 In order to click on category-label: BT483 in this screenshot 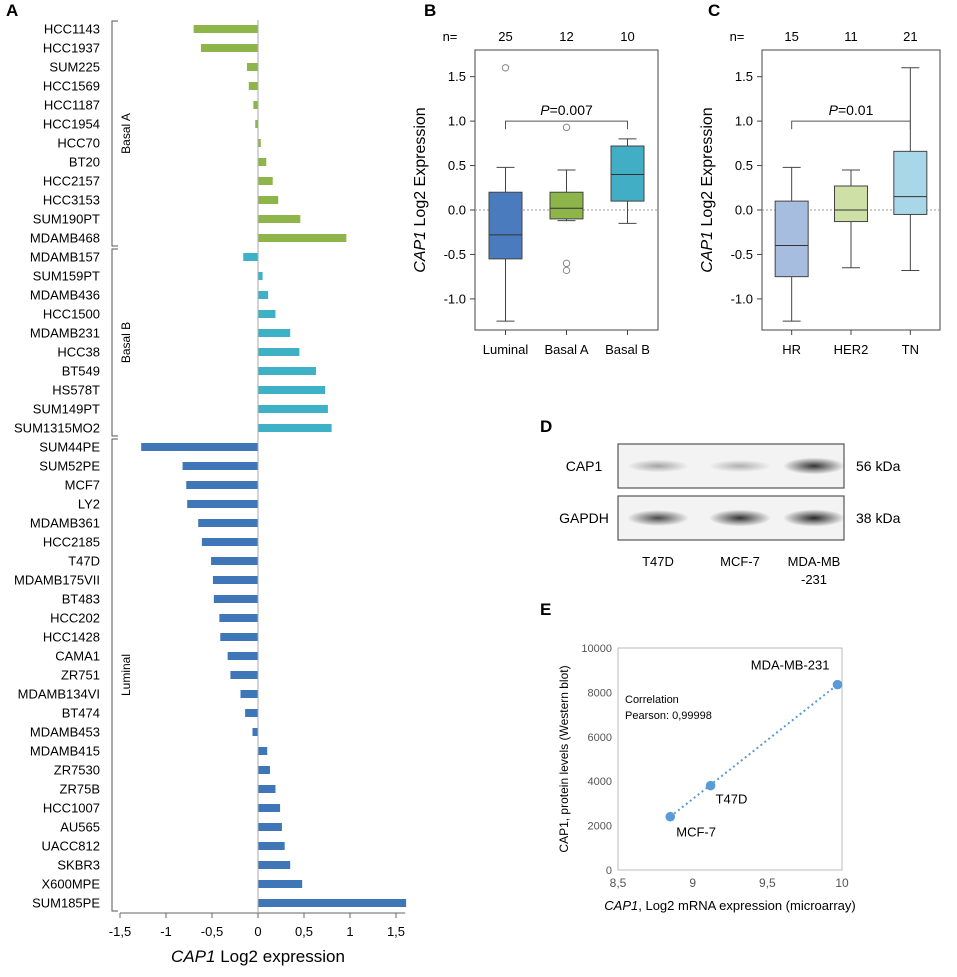, I will do `click(81, 599)`.